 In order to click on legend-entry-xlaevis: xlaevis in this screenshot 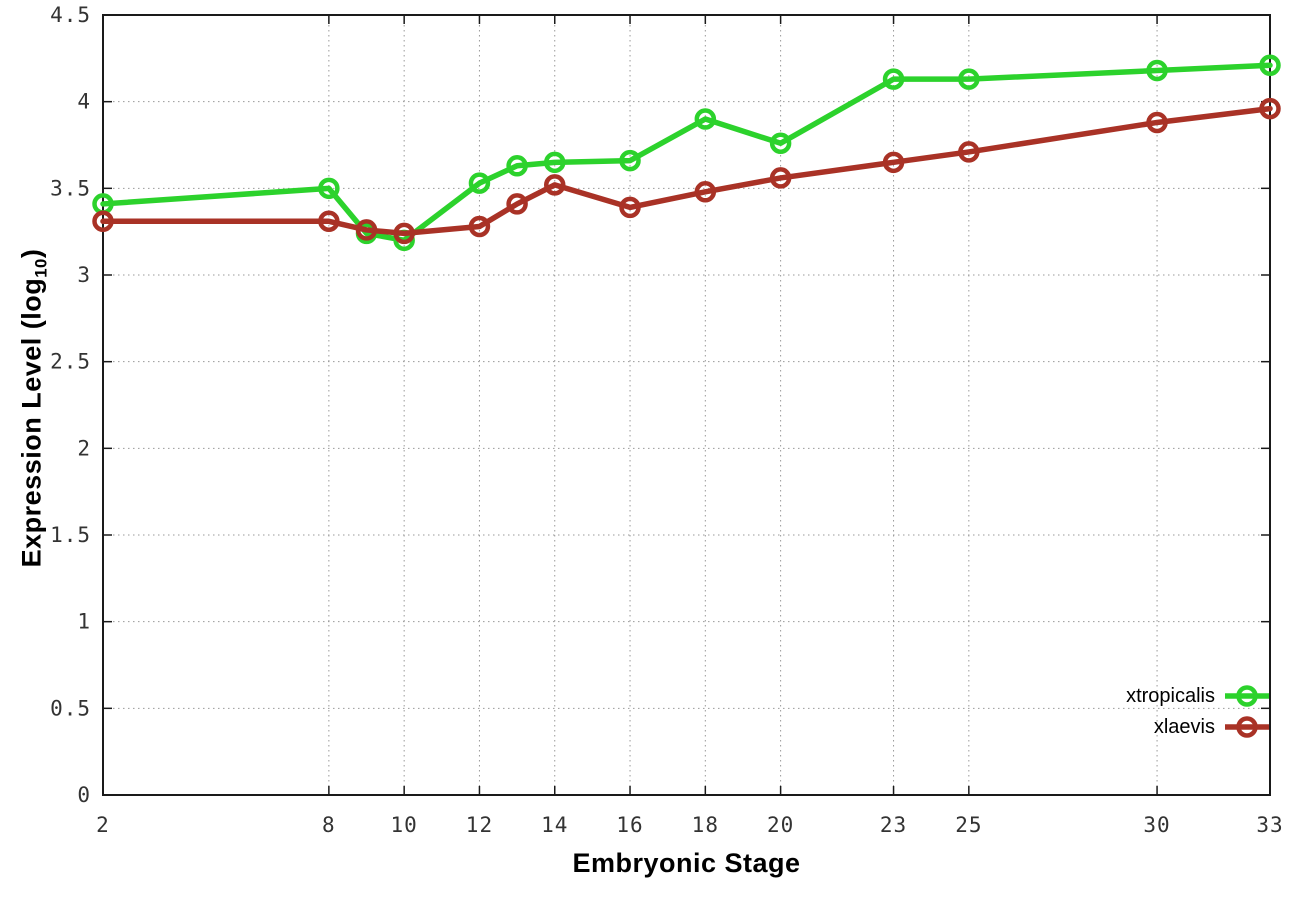, I will do `click(1212, 727)`.